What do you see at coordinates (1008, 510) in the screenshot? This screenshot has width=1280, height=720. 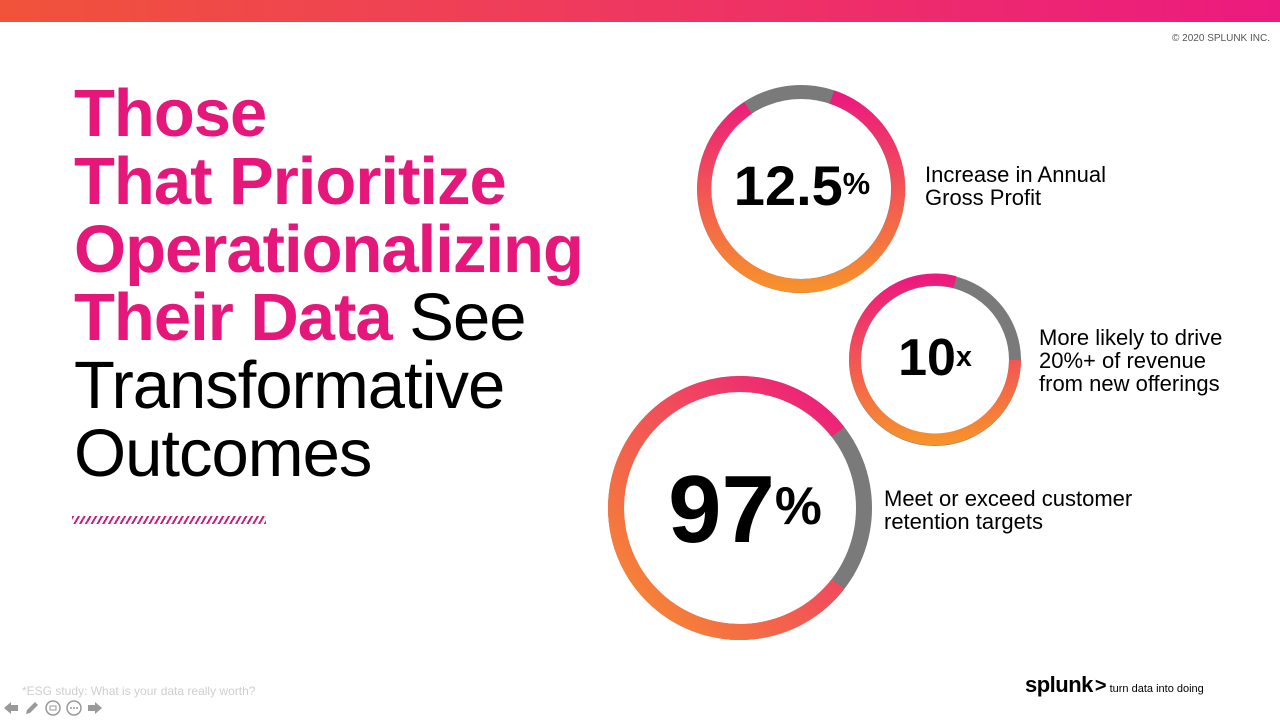 I see `stat-3-description: Meet or exceed customer retention targets` at bounding box center [1008, 510].